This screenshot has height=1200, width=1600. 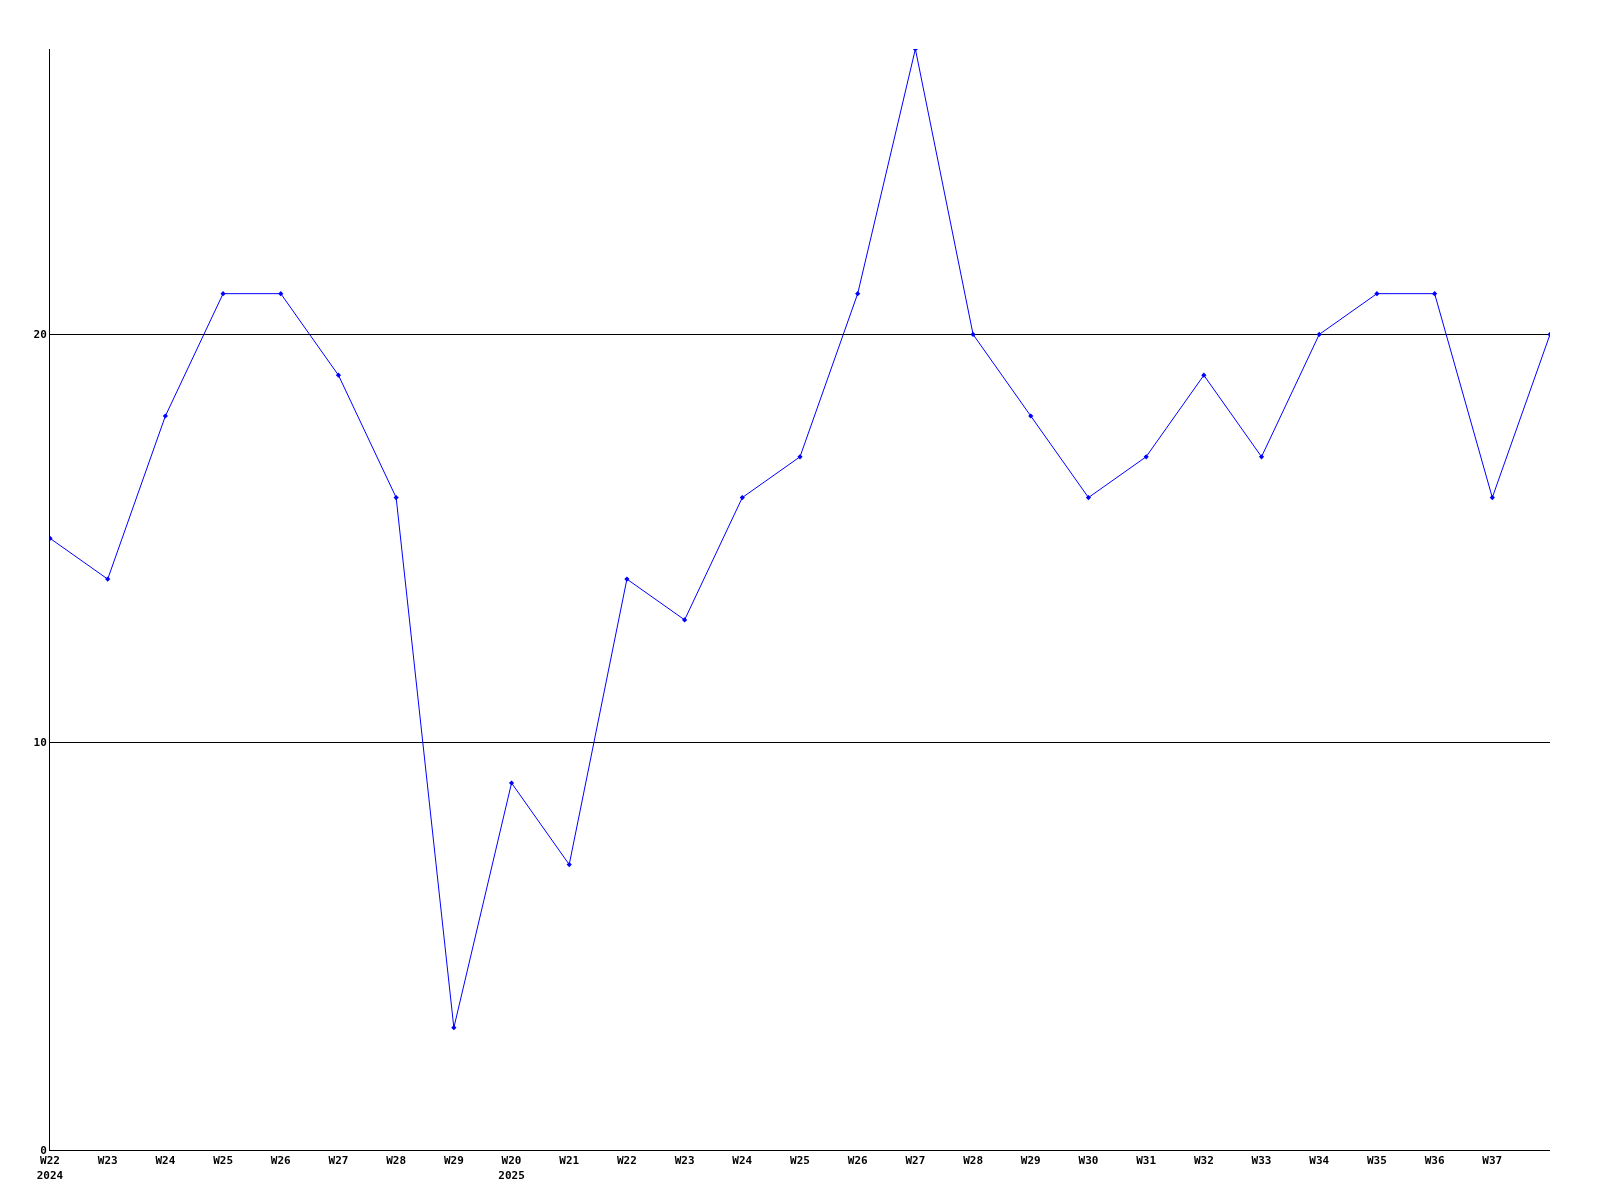 What do you see at coordinates (1434, 1161) in the screenshot?
I see `x-tick-label: W36` at bounding box center [1434, 1161].